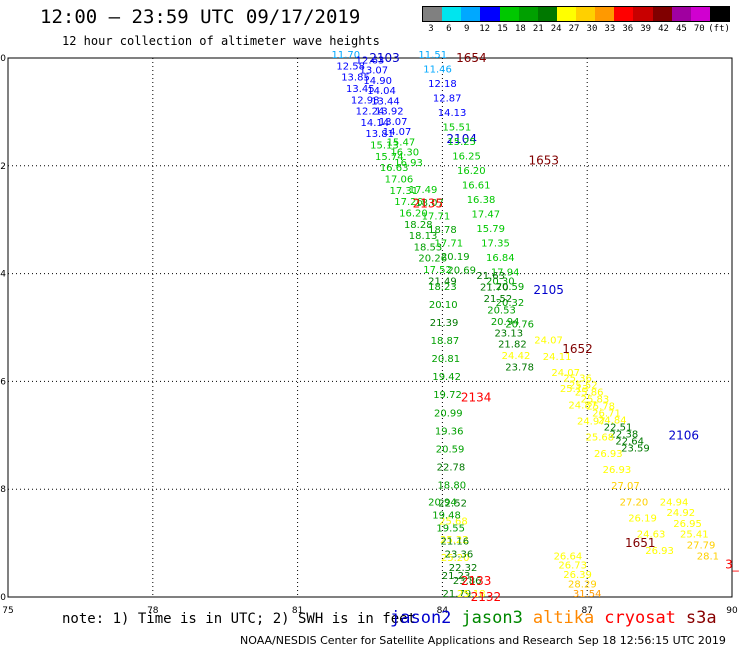  I want to click on wave-height-value: 23.59, so click(635, 448).